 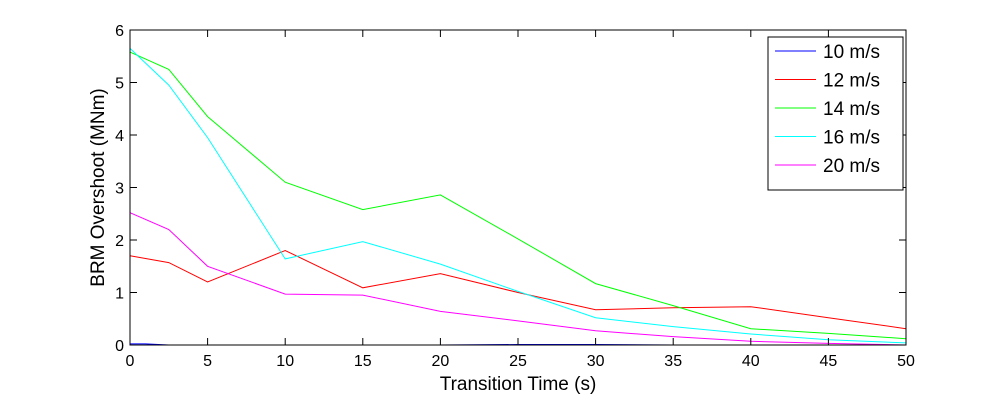 I want to click on x-tick-label: 0, so click(x=130, y=361).